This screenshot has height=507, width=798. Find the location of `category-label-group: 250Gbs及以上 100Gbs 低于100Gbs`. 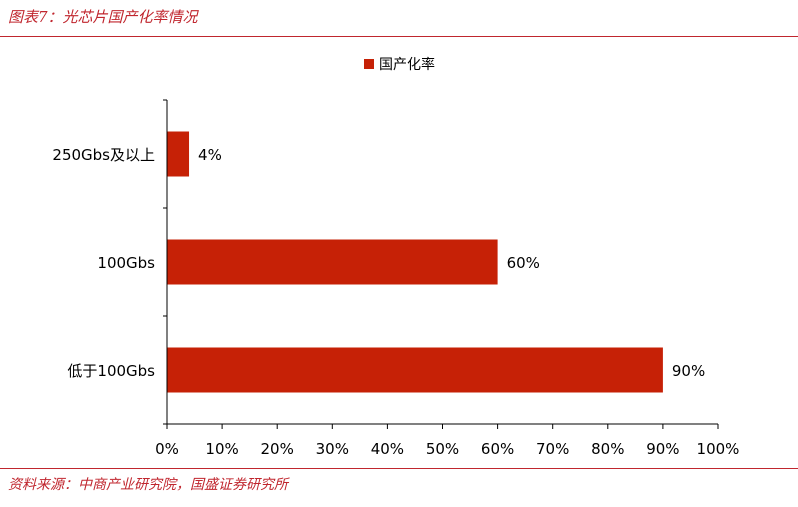

category-label-group: 250Gbs及以上 100Gbs 低于100Gbs is located at coordinates (103, 263).